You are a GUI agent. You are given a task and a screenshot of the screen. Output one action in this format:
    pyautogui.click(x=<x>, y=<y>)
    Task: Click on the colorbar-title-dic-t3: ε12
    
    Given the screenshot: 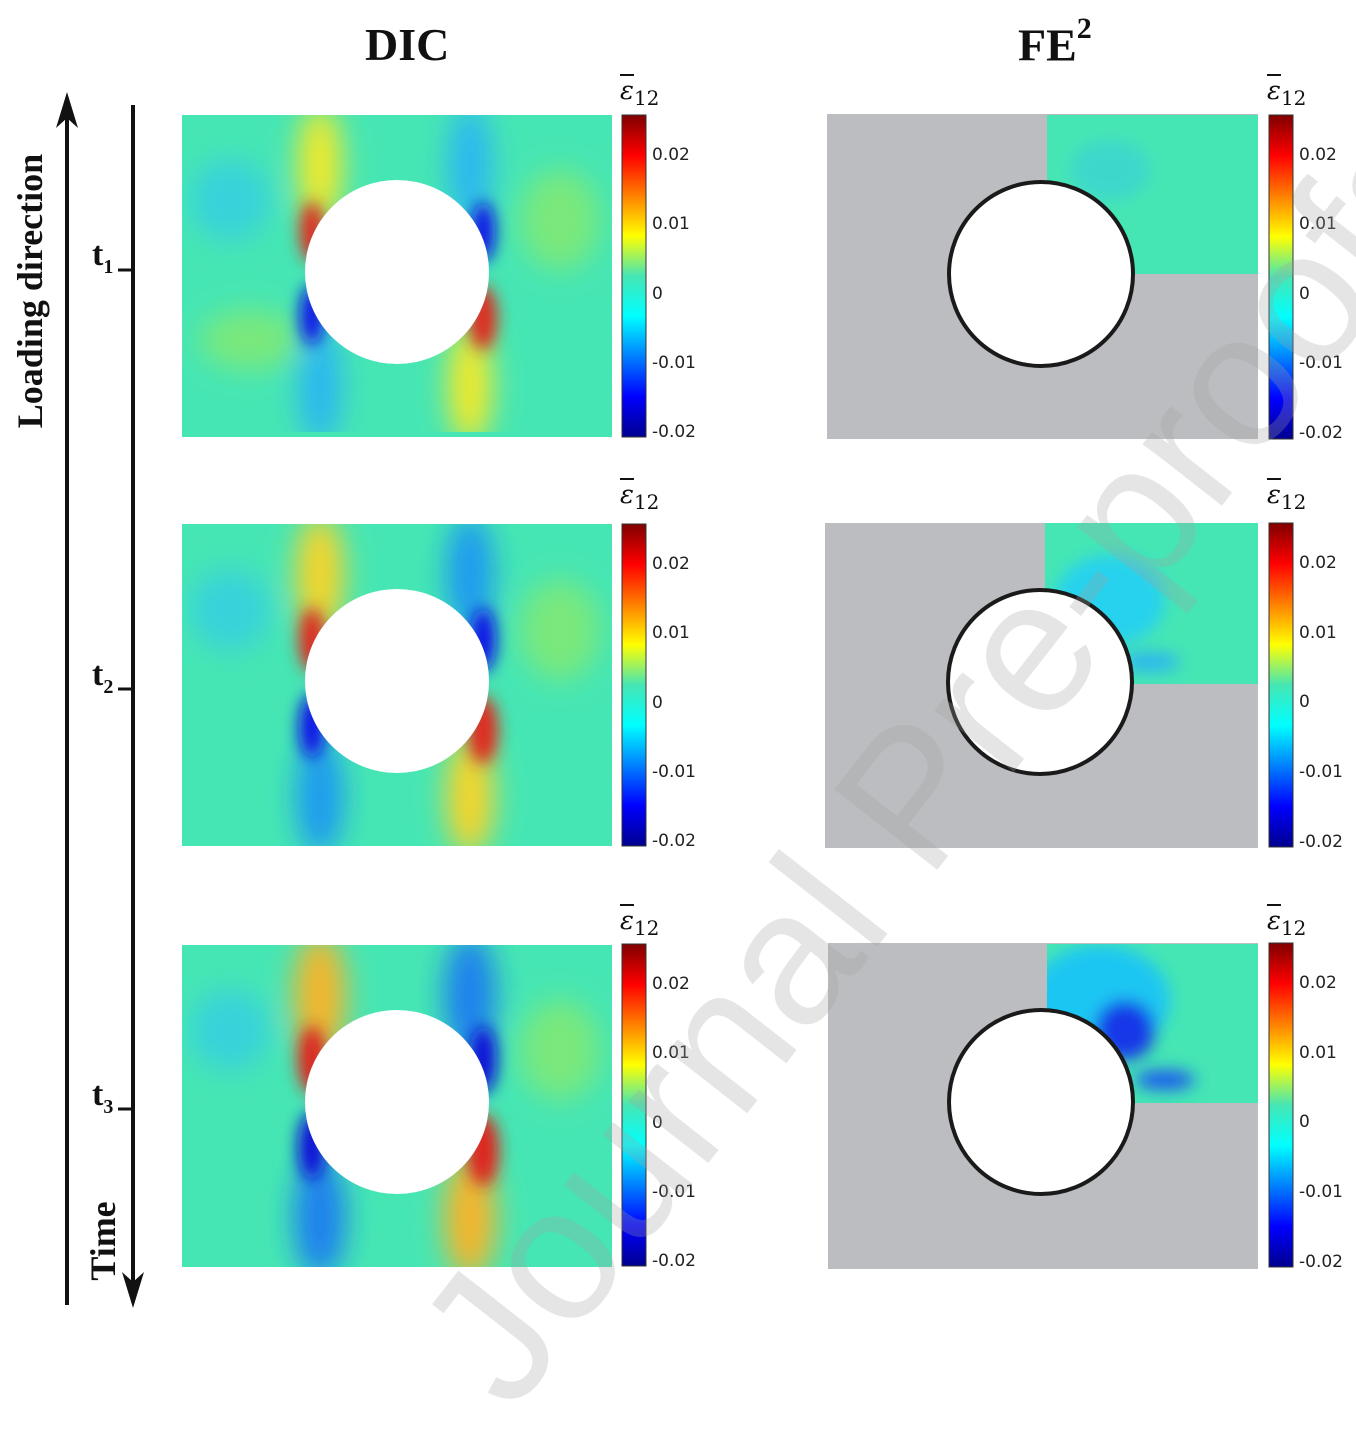 What is the action you would take?
    pyautogui.click(x=640, y=923)
    